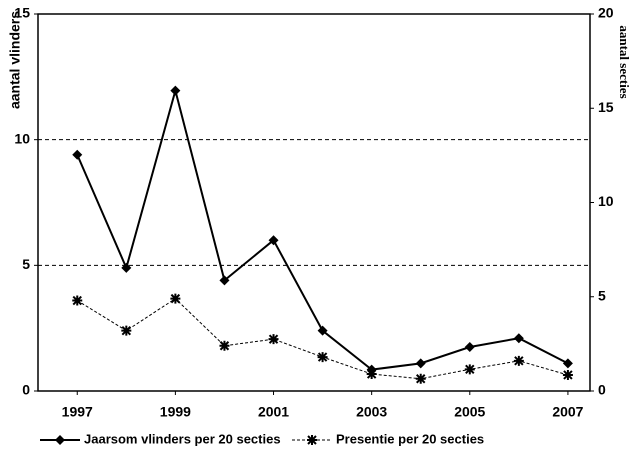 Image resolution: width=637 pixels, height=457 pixels. Describe the element at coordinates (606, 13) in the screenshot. I see `y2-tick-label: 20` at that location.